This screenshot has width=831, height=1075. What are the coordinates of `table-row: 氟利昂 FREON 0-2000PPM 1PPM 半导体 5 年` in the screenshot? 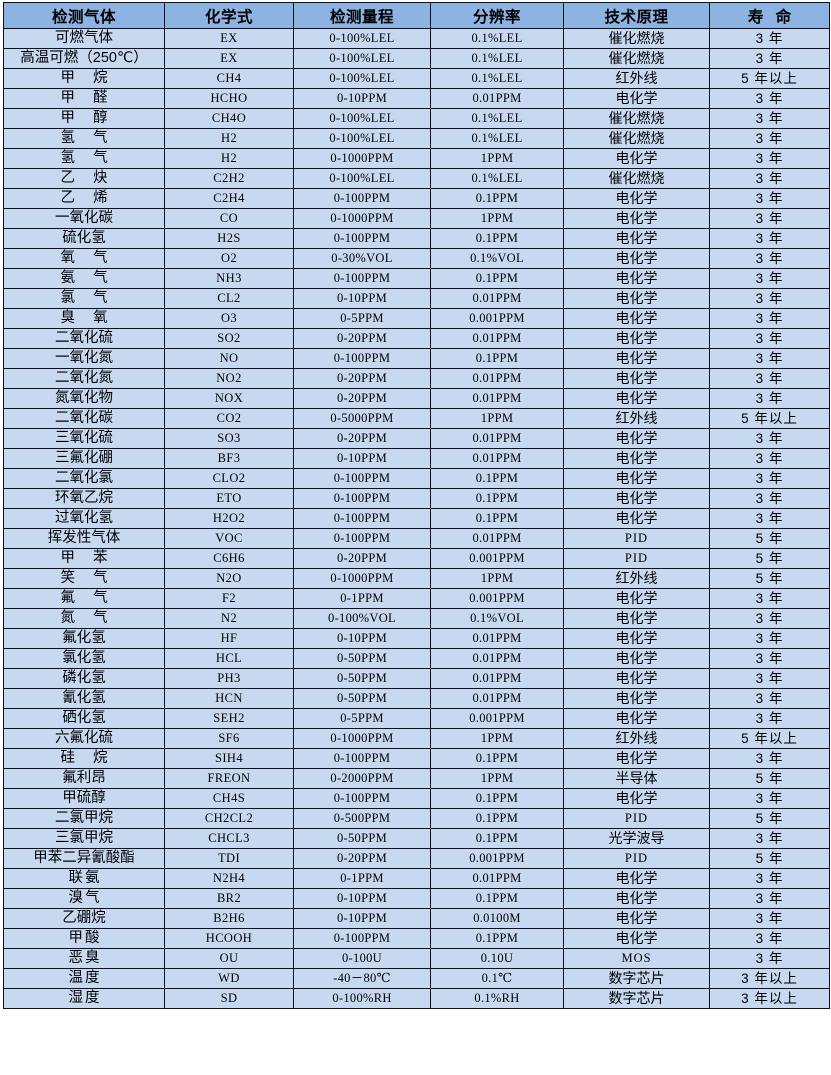 It's located at (416, 778).